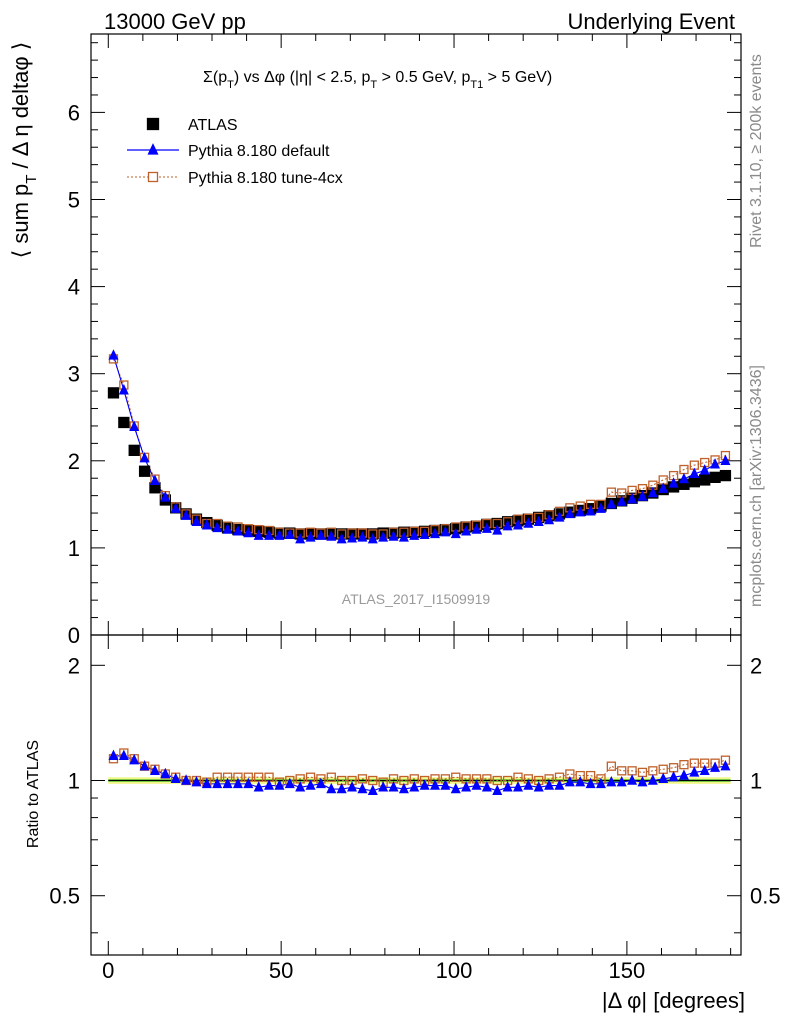  I want to click on legend-label: Pythia 8.180 default, so click(259, 151).